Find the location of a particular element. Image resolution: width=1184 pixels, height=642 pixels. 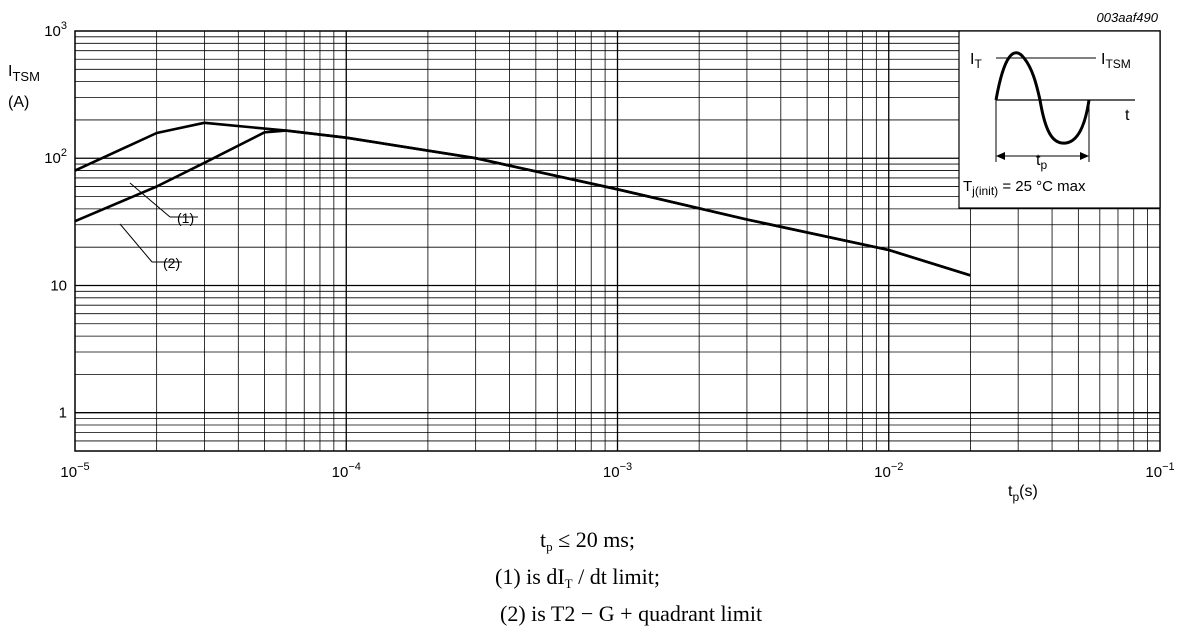

series-2-label: (2) is located at coordinates (171, 263).